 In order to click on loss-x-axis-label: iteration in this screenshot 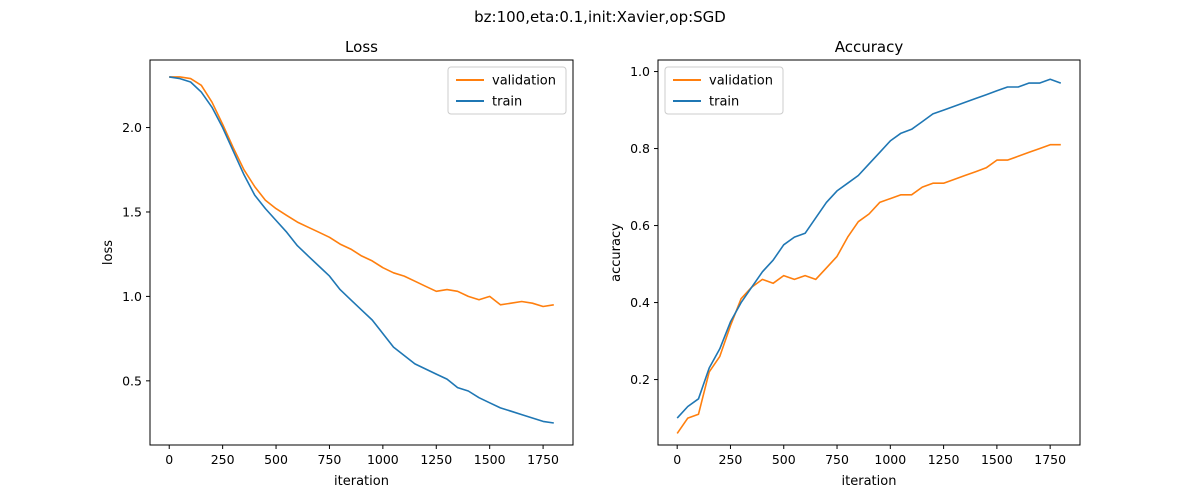, I will do `click(361, 481)`.